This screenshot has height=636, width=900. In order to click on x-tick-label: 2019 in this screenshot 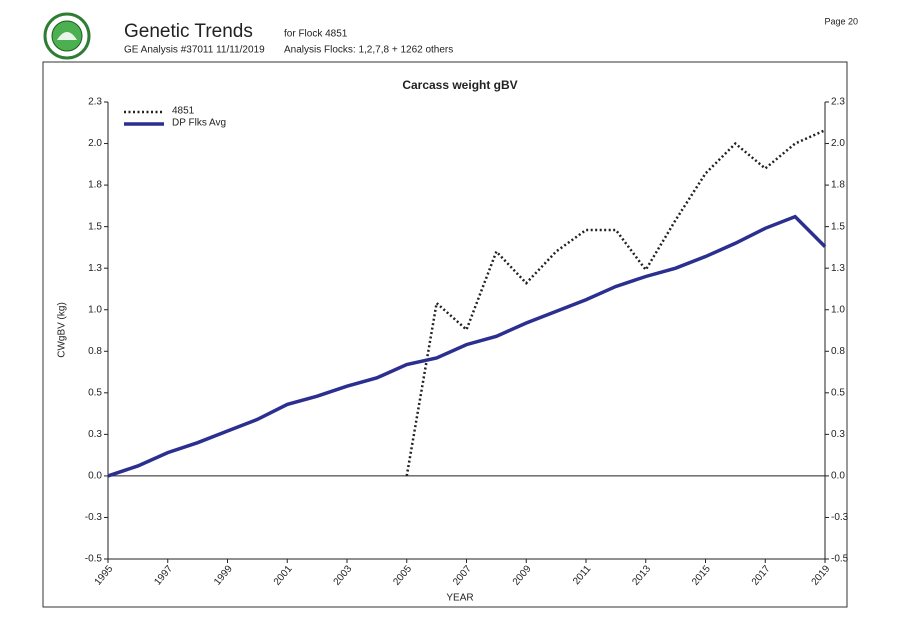, I will do `click(821, 575)`.